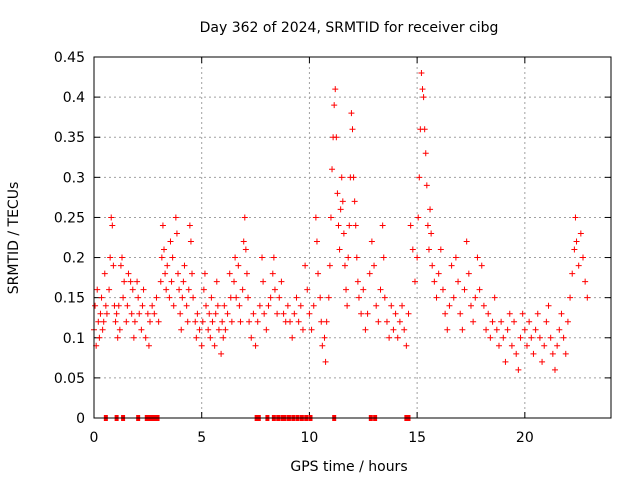  What do you see at coordinates (80, 419) in the screenshot?
I see `y-tick-label: 0` at bounding box center [80, 419].